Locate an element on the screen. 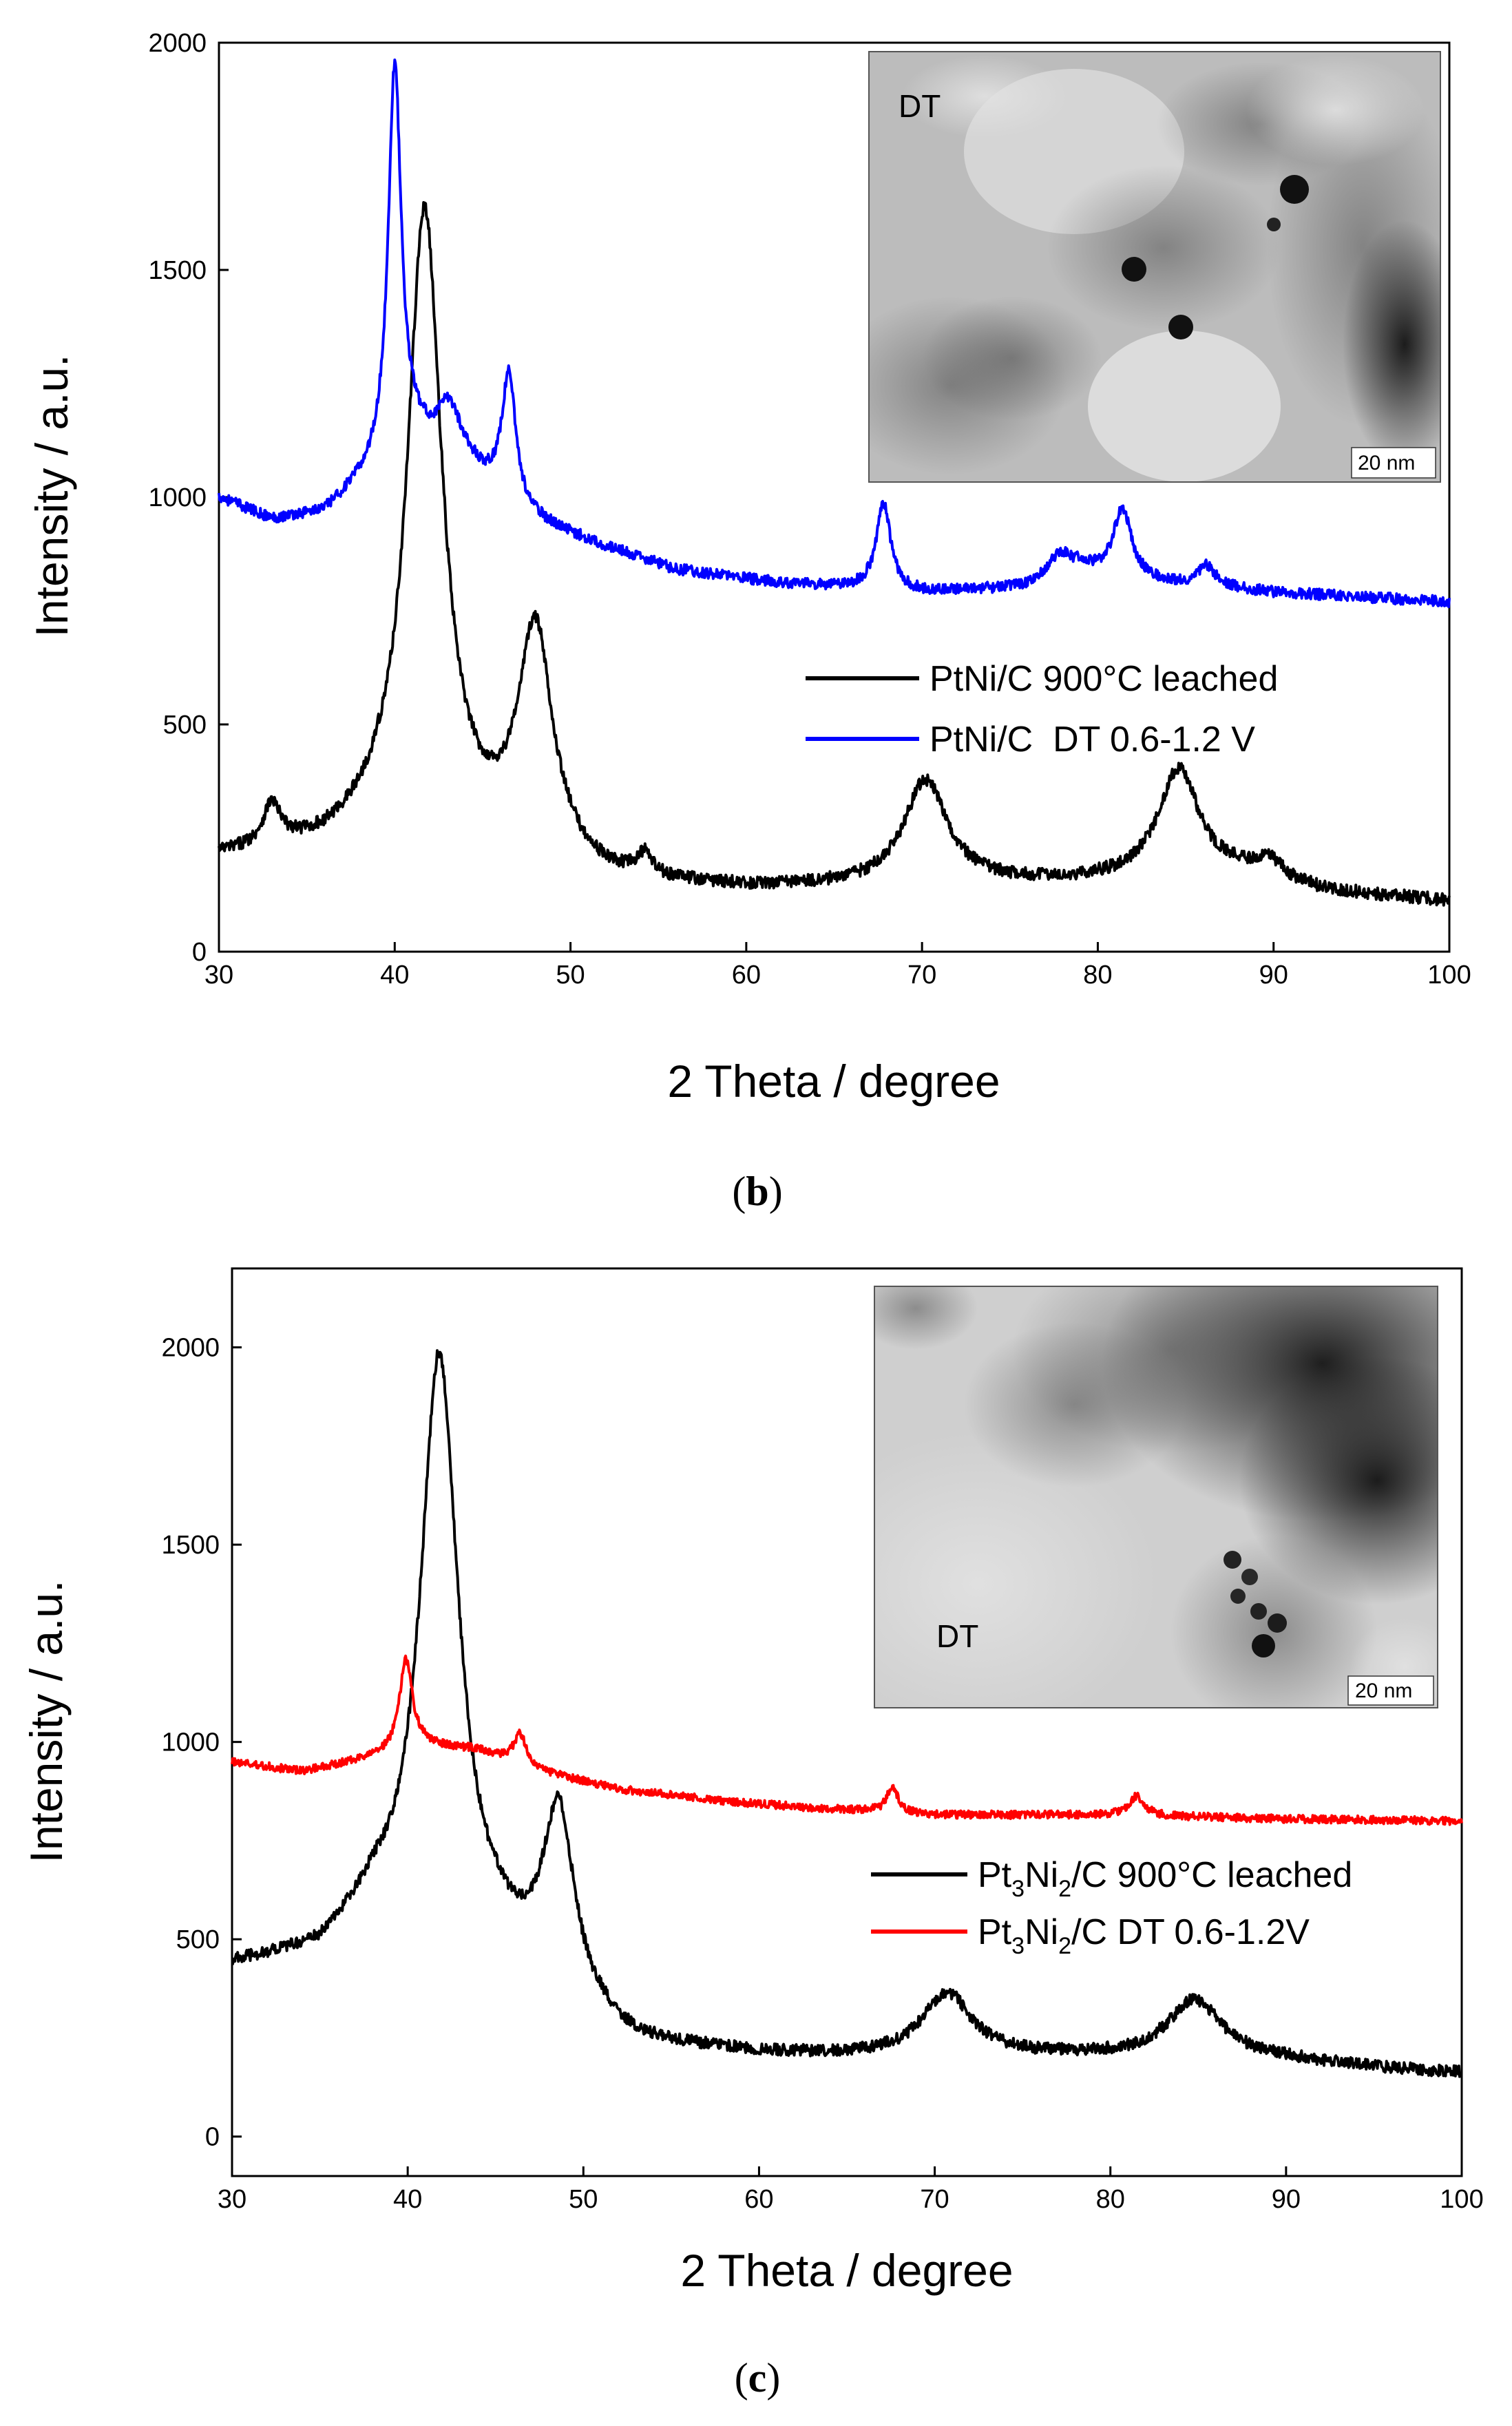 Image resolution: width=1512 pixels, height=2426 pixels. legend: PtNi/C 900°C leached PtNi/C DT 0.6-1.2 V is located at coordinates (1042, 709).